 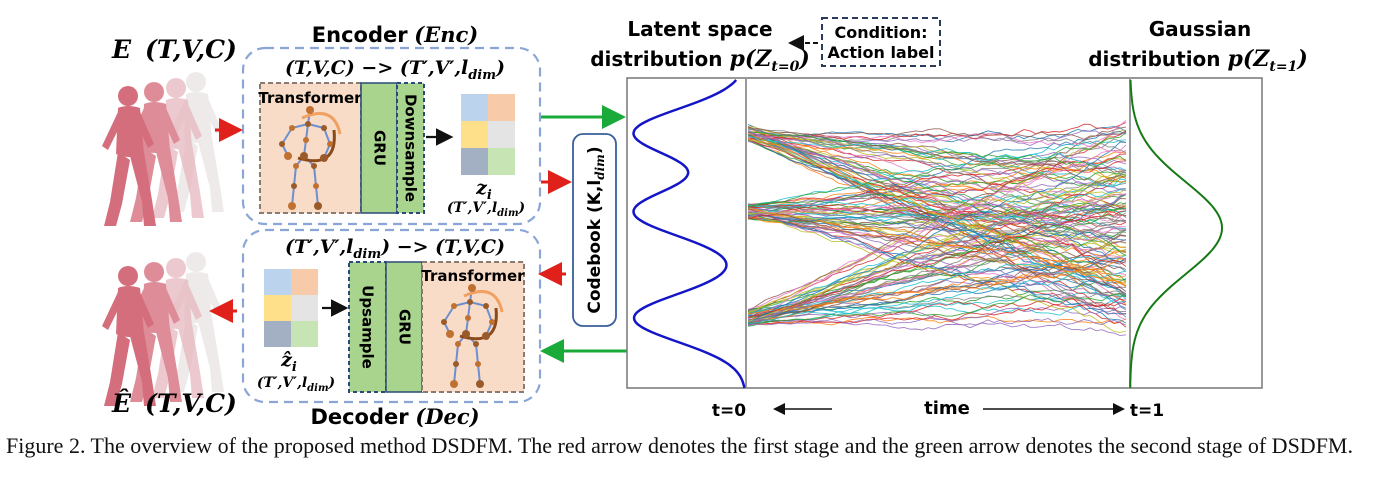 I want to click on gaussian-distribution-curve, so click(x=1176, y=234).